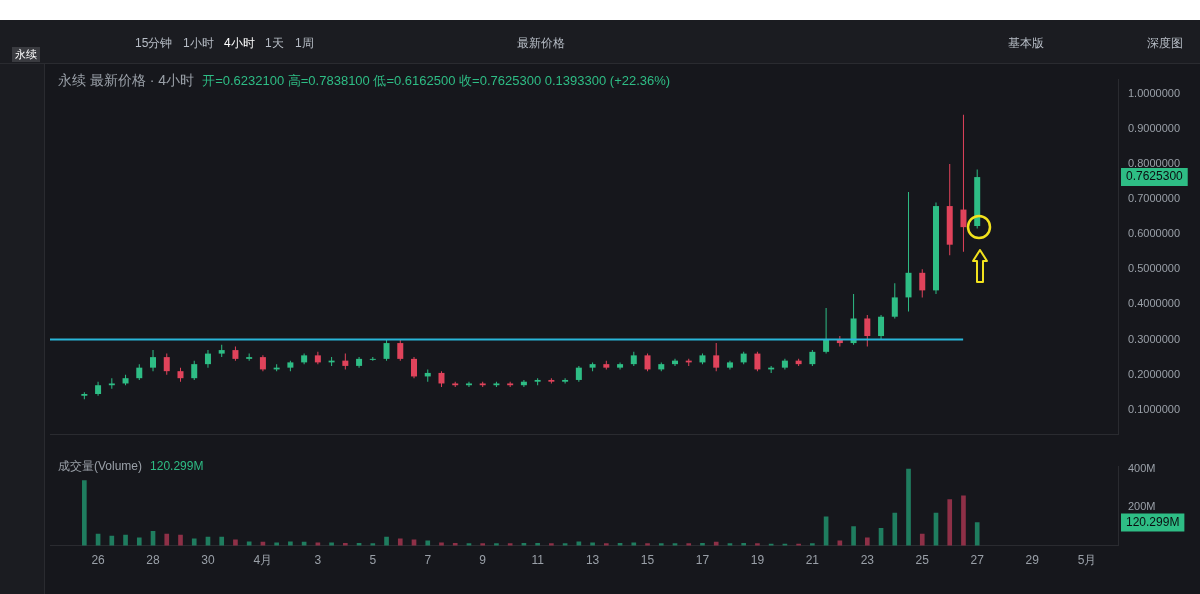  Describe the element at coordinates (1142, 506) in the screenshot. I see `y-tick-label: 200M` at that location.